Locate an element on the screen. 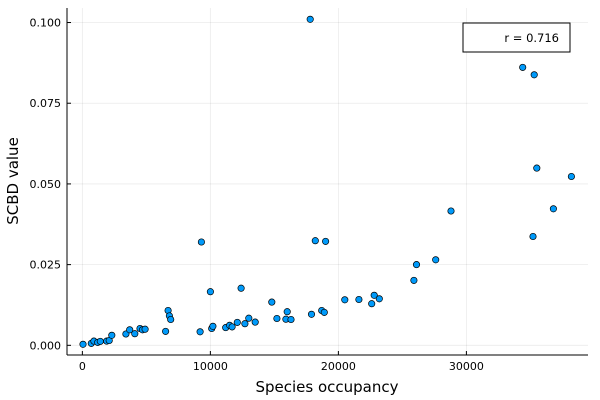 This screenshot has width=600, height=400. y-tick-label: 0.075 is located at coordinates (46, 103).